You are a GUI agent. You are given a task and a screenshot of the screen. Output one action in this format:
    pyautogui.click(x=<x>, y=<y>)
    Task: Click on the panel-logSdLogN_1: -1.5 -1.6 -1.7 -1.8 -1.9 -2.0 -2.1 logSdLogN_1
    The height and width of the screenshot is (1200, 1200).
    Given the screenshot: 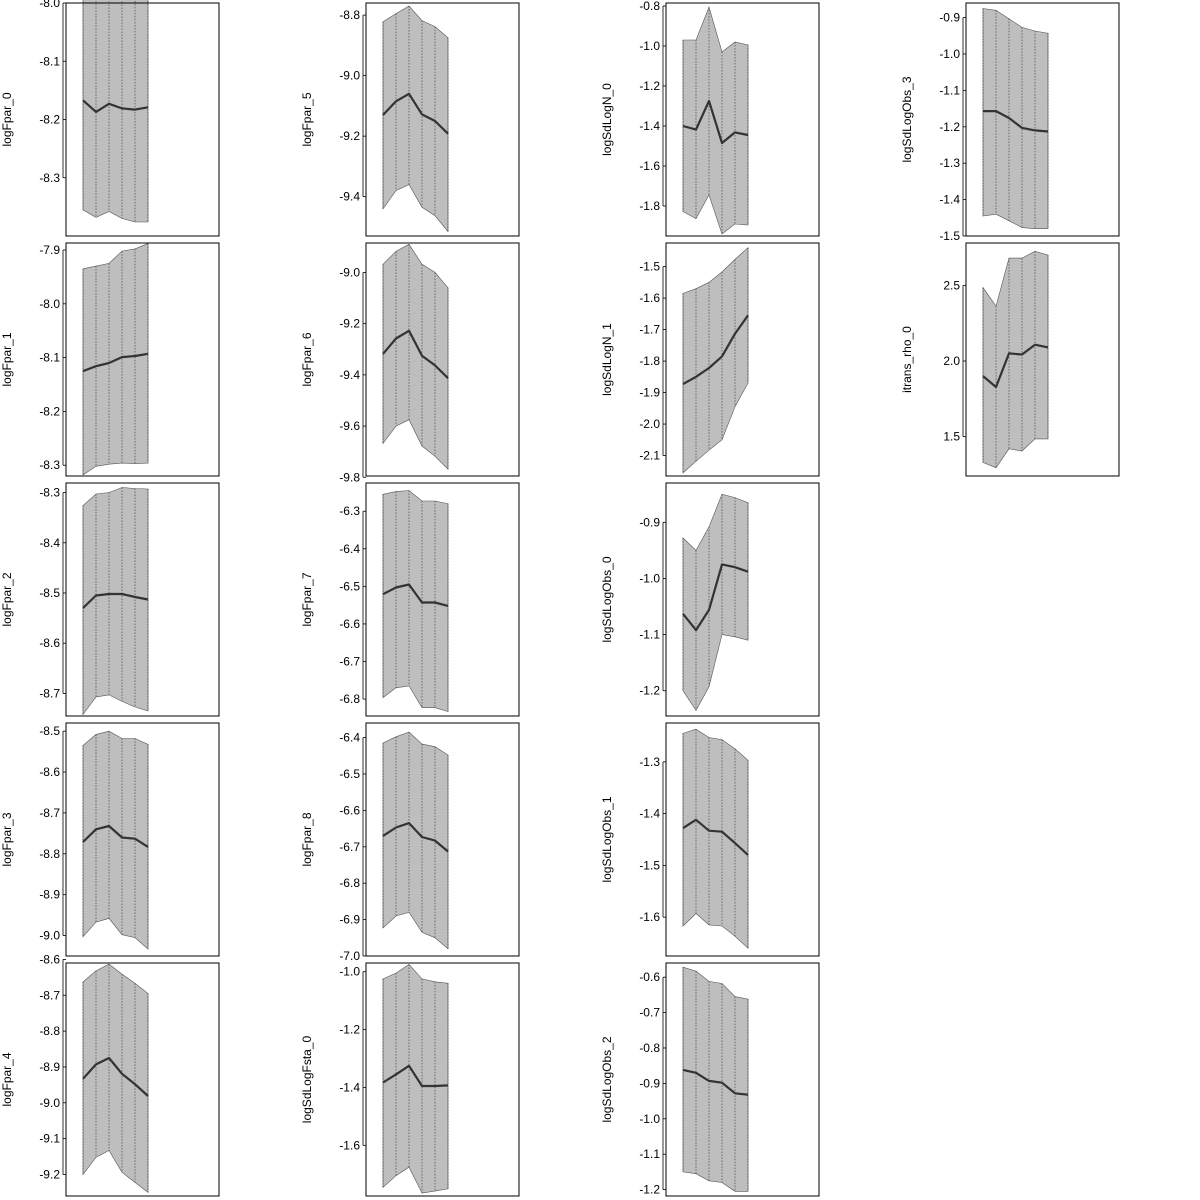 What is the action you would take?
    pyautogui.click(x=710, y=359)
    